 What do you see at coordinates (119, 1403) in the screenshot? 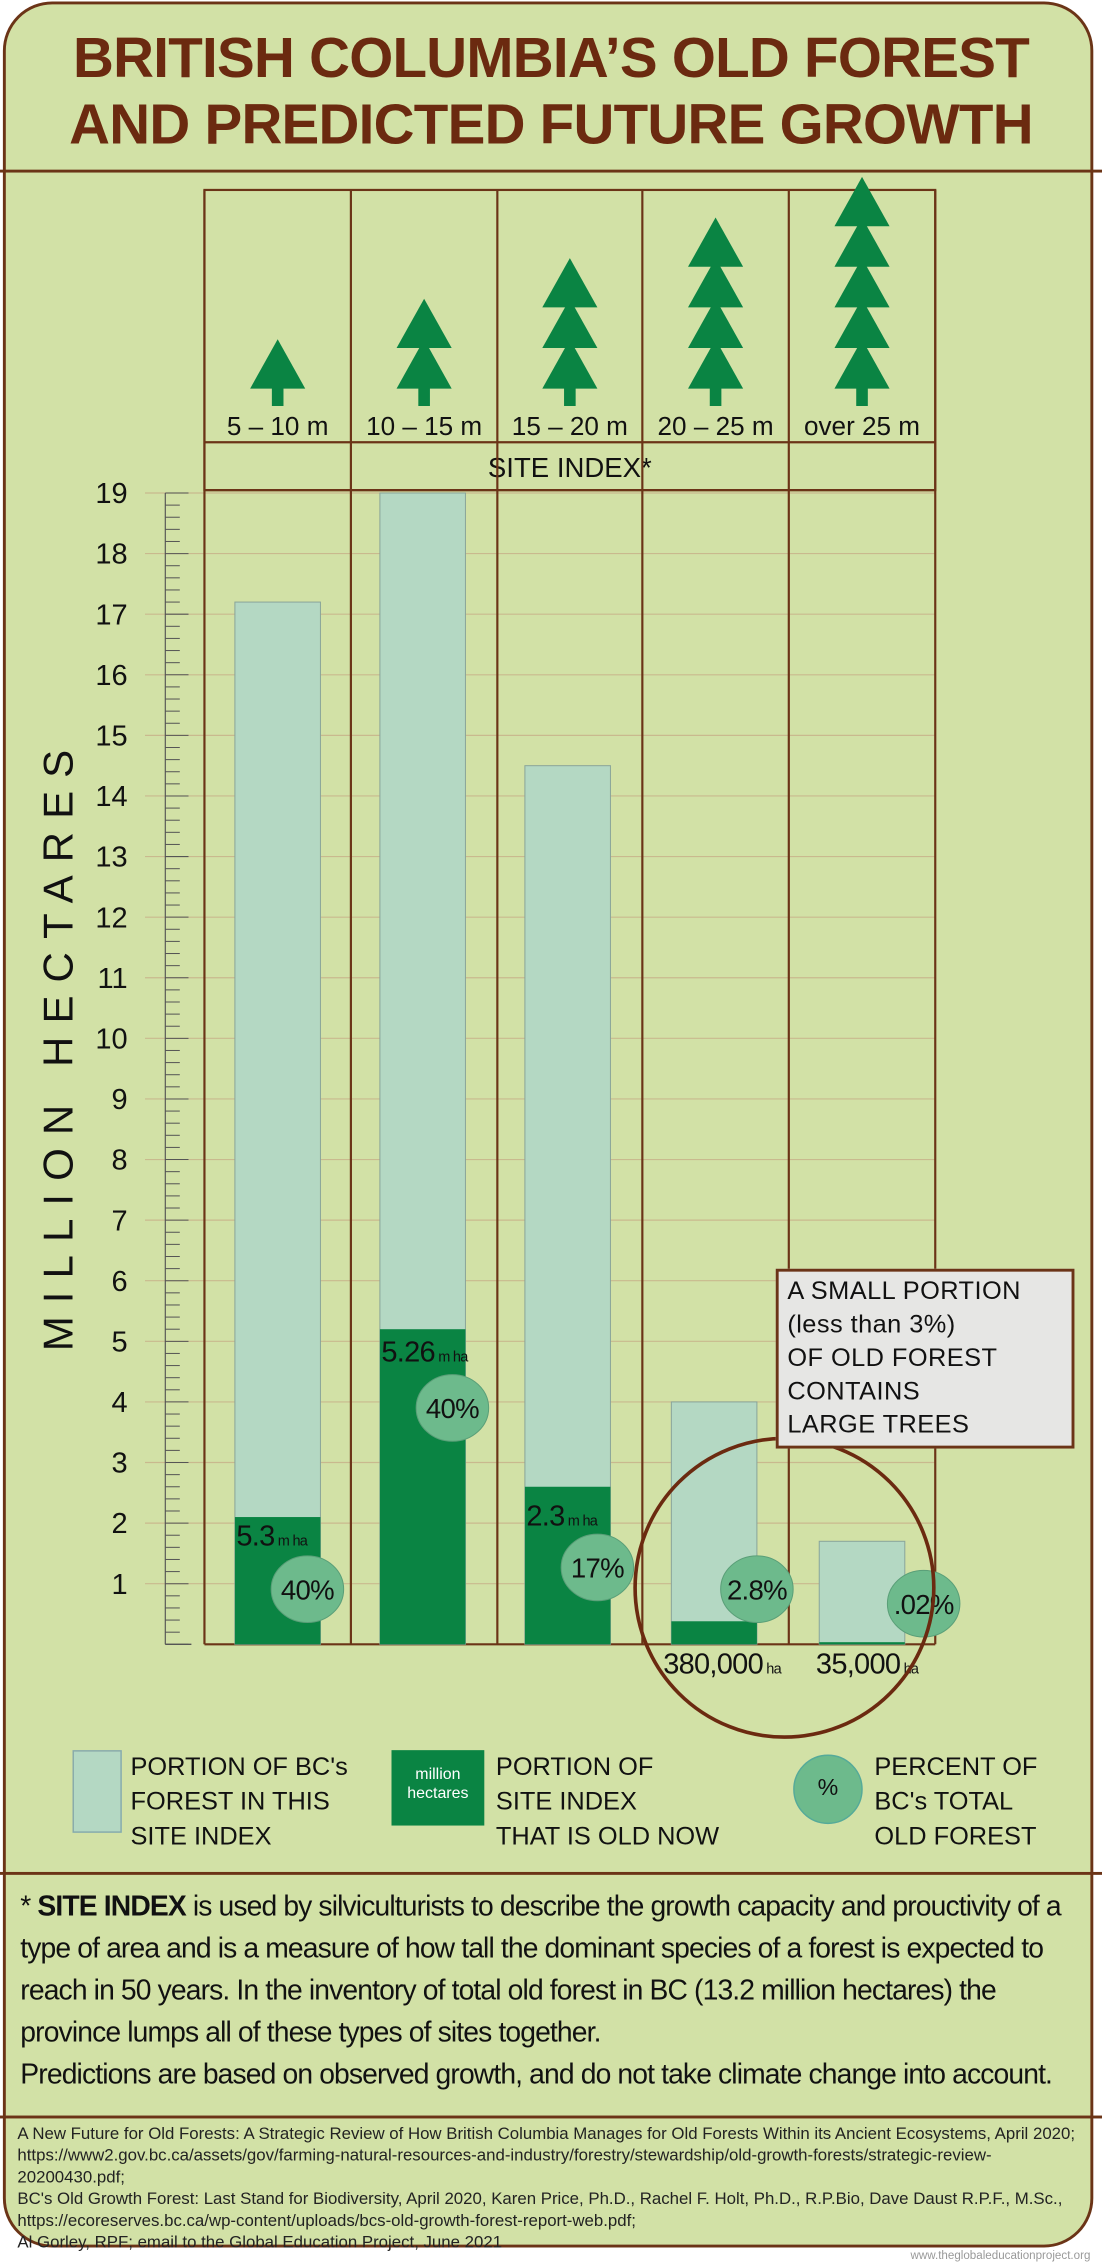
I see `y-tick-label: 4` at bounding box center [119, 1403].